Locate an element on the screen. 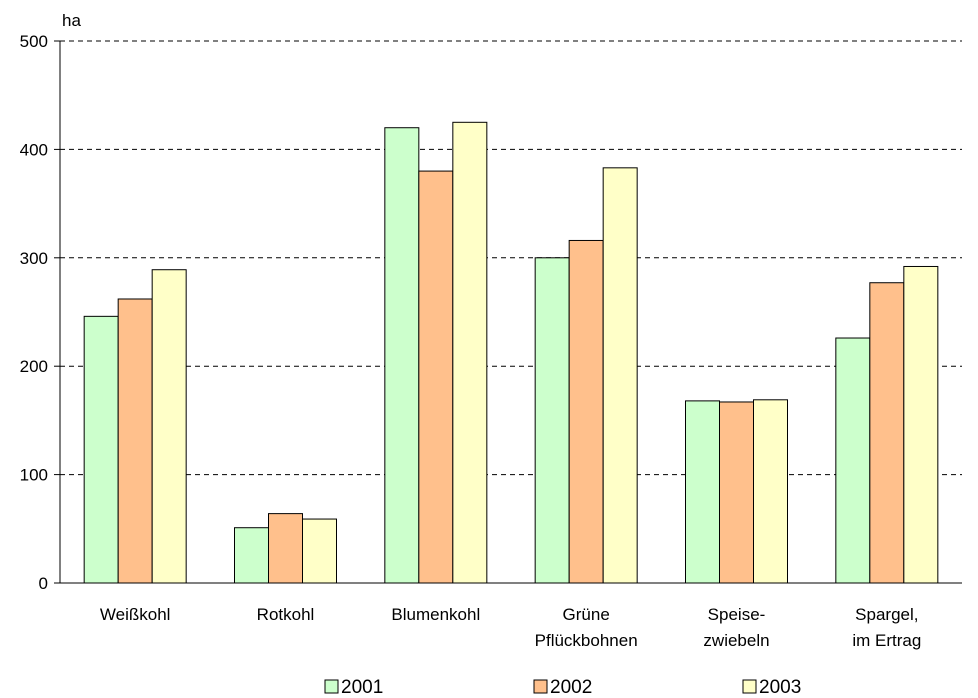 The width and height of the screenshot is (978, 698). y-axis-unit-label: ha is located at coordinates (71, 20).